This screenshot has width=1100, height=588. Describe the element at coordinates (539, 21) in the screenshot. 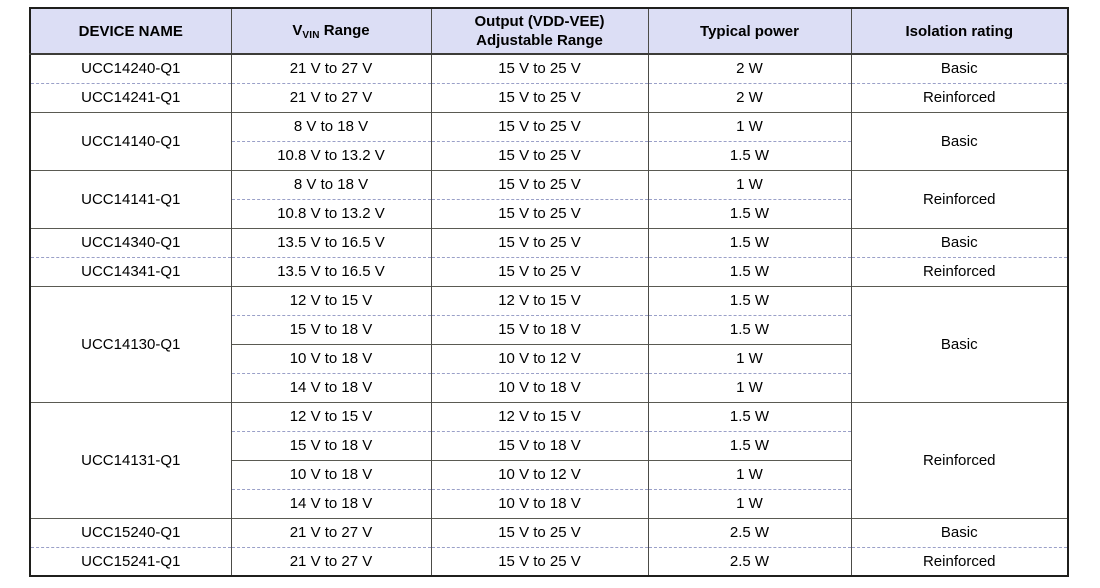

I see `output-header-line1: Output (VDD-VEE)` at that location.